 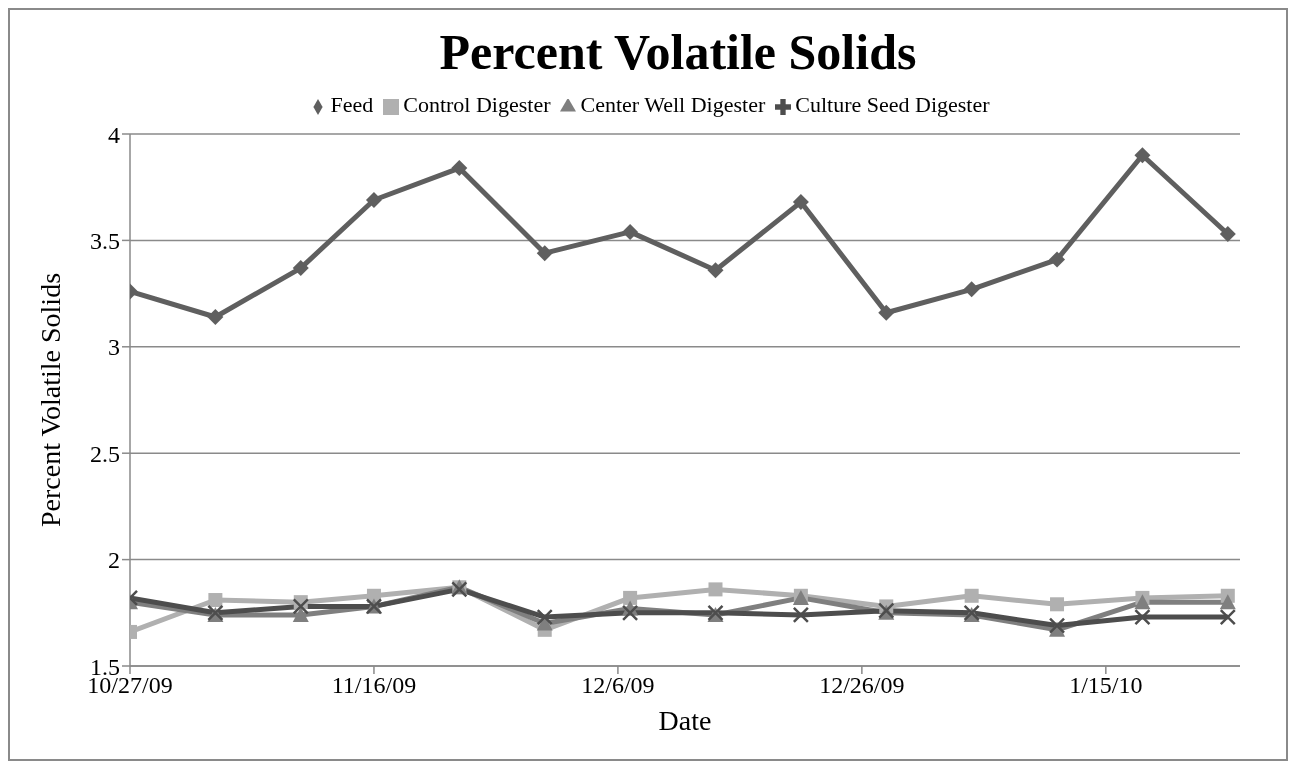 I want to click on y-tick-label: 2, so click(x=114, y=560).